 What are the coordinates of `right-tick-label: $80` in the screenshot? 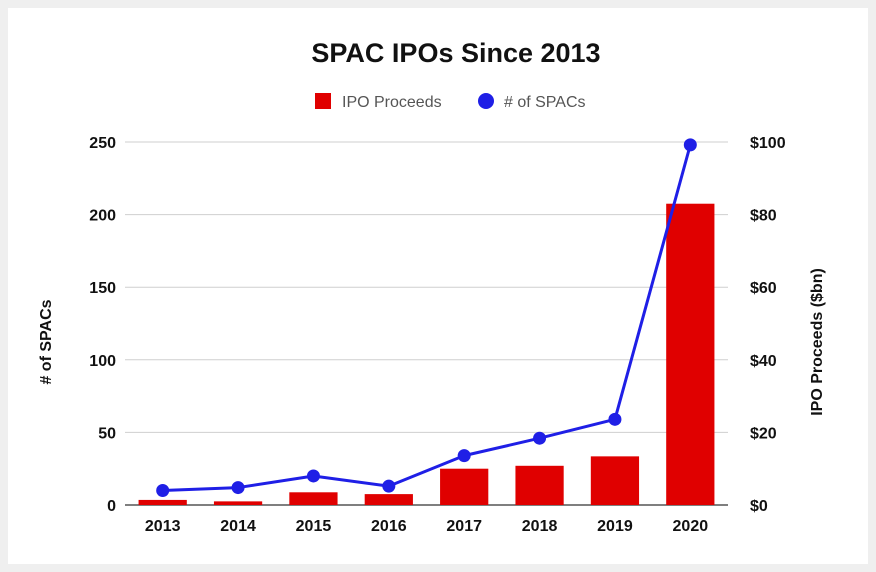 It's located at (763, 216).